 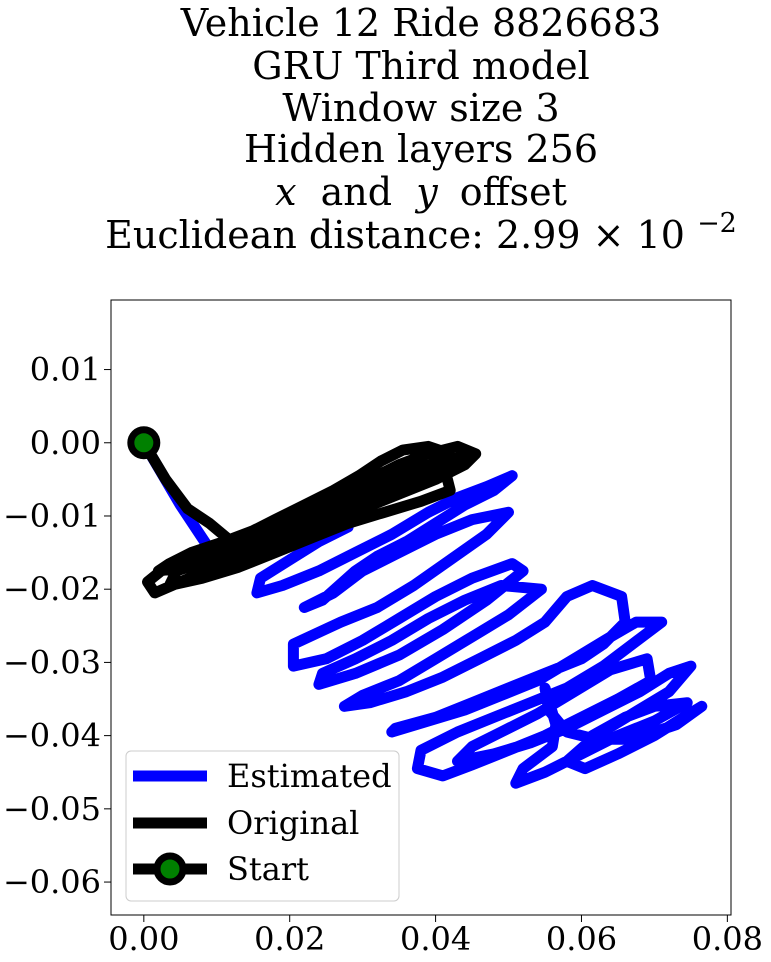 What do you see at coordinates (52, 589) in the screenshot?
I see `y-tick-label: −0.02` at bounding box center [52, 589].